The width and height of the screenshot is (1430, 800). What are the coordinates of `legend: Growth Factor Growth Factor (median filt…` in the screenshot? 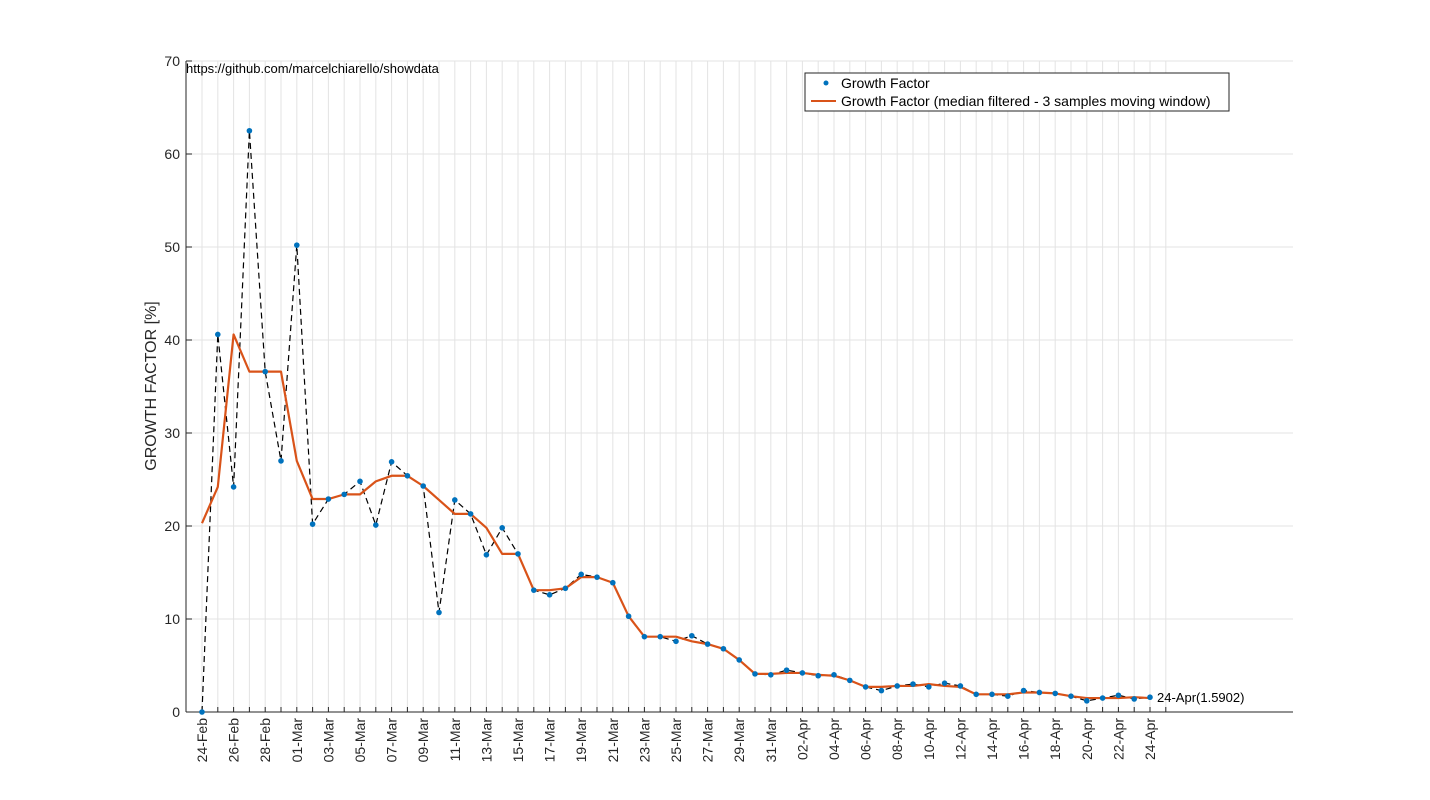 It's located at (1017, 92).